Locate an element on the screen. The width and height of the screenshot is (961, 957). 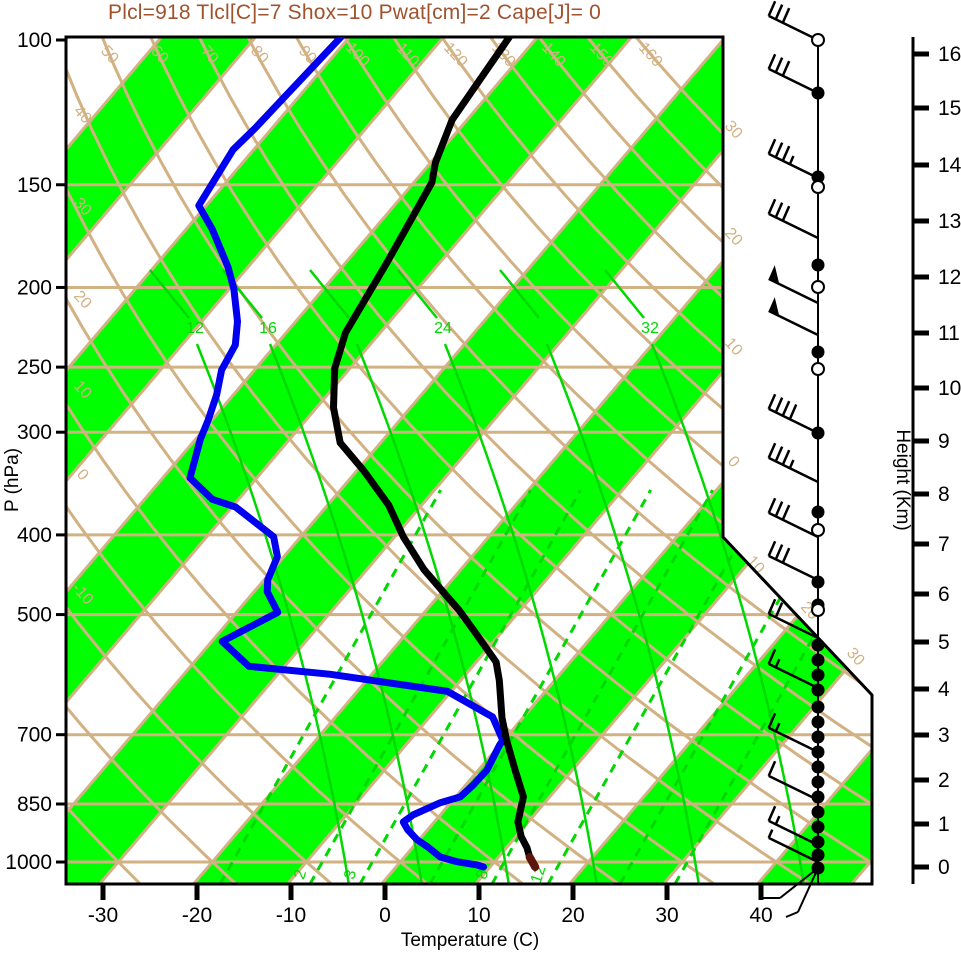
temperature-tick-label: 20 is located at coordinates (572, 915).